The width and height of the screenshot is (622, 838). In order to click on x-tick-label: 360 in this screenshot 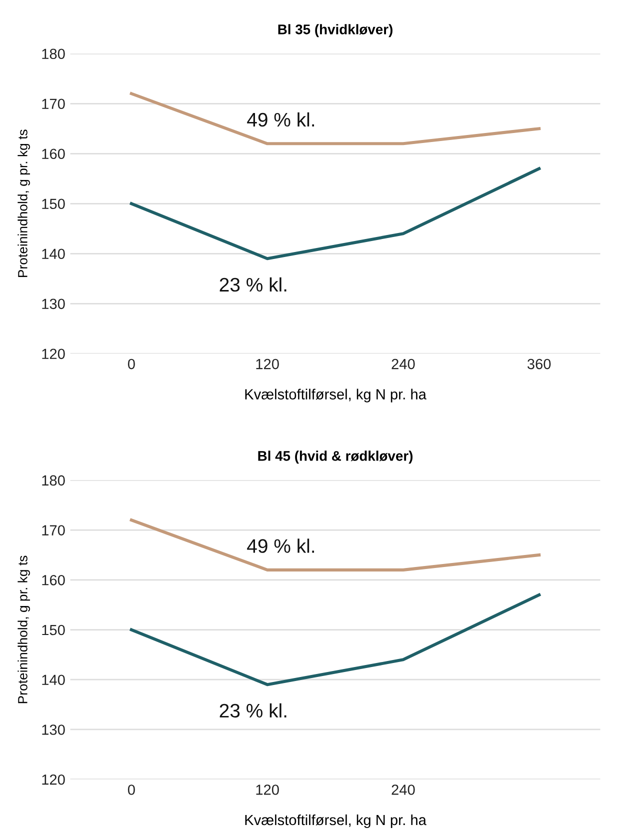, I will do `click(539, 364)`.